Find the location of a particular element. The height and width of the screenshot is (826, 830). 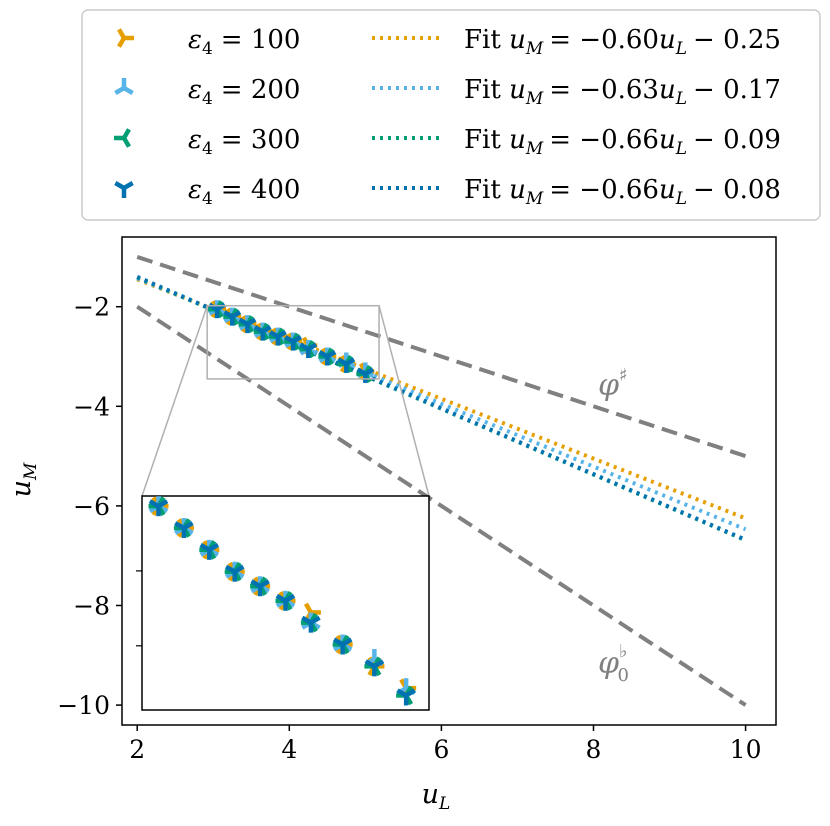

legend-label-2: ε4 = 300 is located at coordinates (244, 142).